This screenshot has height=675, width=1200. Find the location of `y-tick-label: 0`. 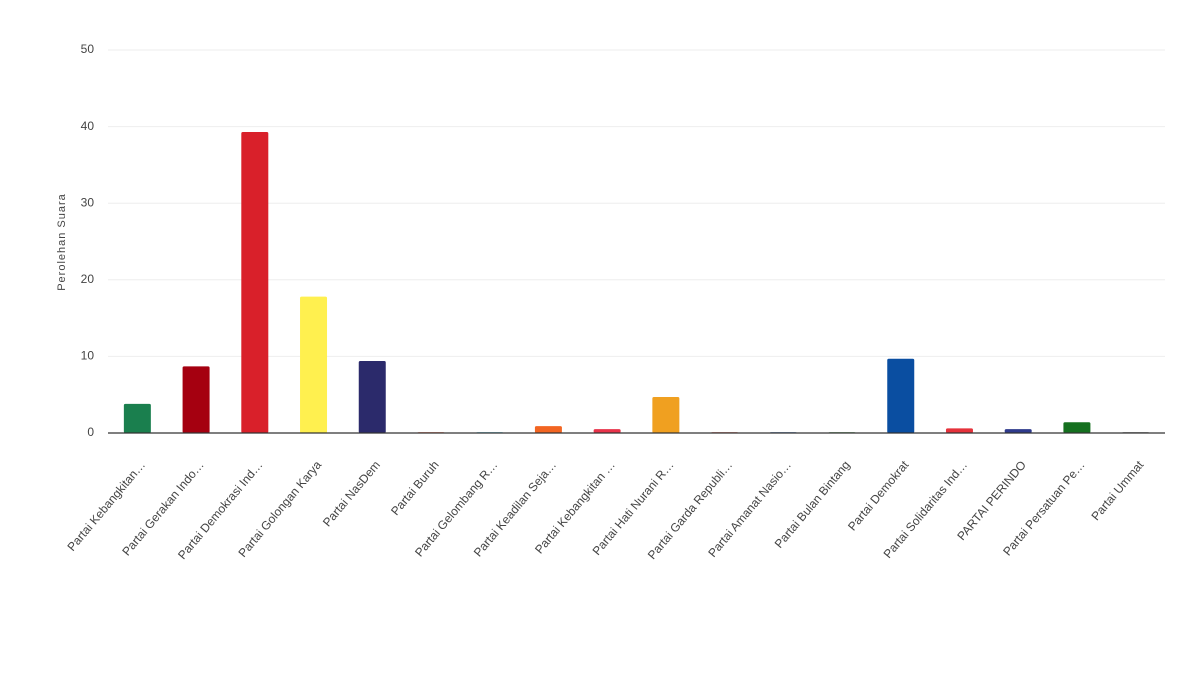

y-tick-label: 0 is located at coordinates (90, 432).